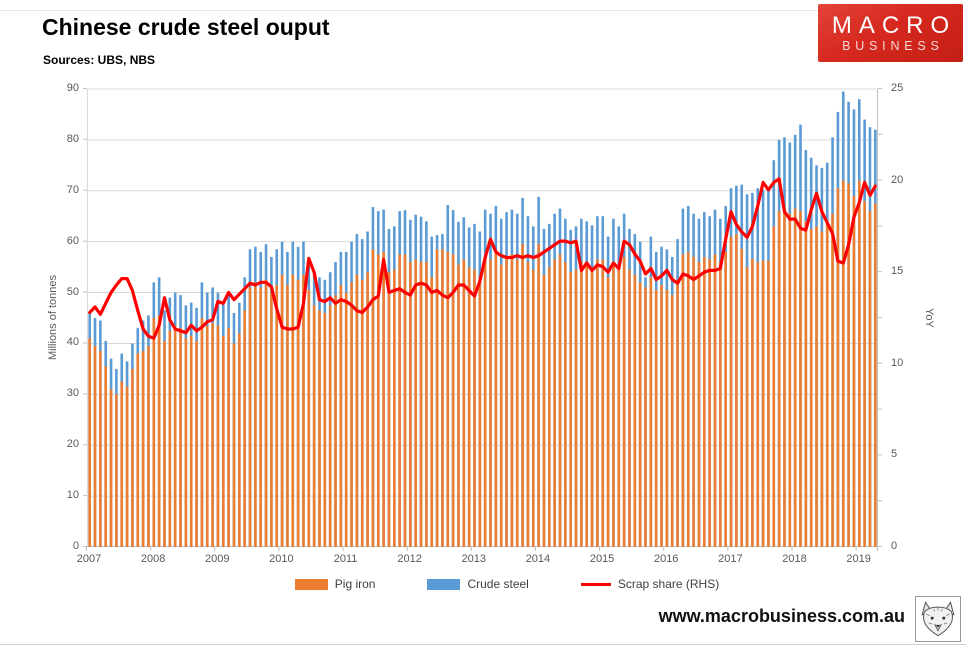 This screenshot has height=647, width=966. What do you see at coordinates (890, 33) in the screenshot?
I see `macrobusiness-logo: MACRO BUSINESS` at bounding box center [890, 33].